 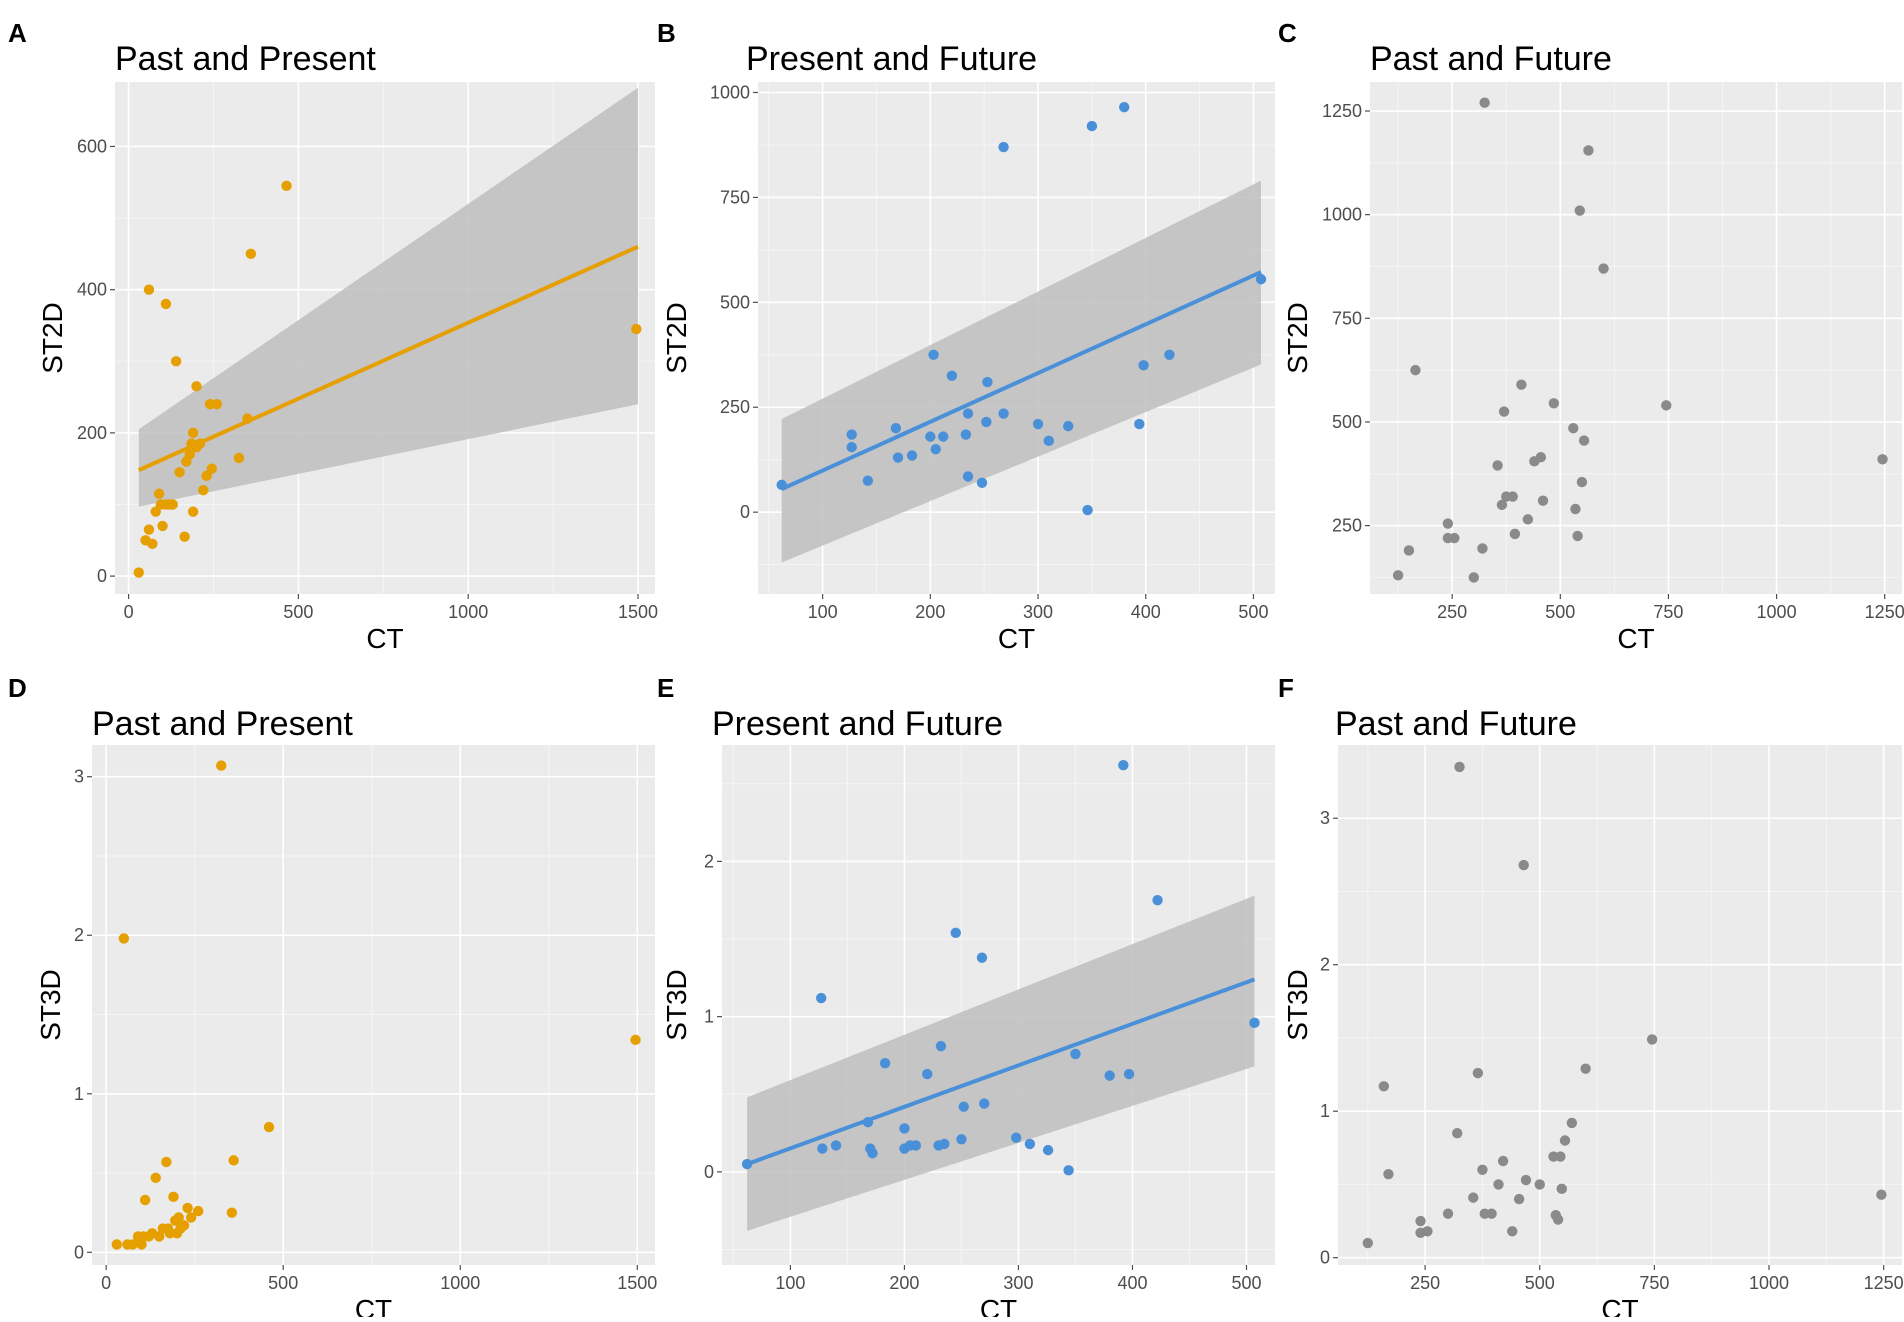 What do you see at coordinates (1342, 111) in the screenshot?
I see `panel-c-y-tick-label: 1250` at bounding box center [1342, 111].